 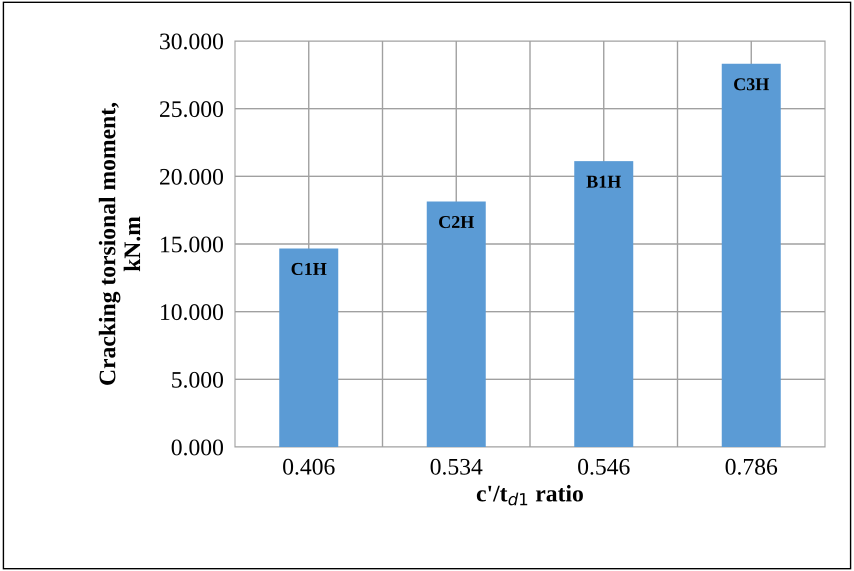 I want to click on annotation: C3H, so click(x=752, y=84).